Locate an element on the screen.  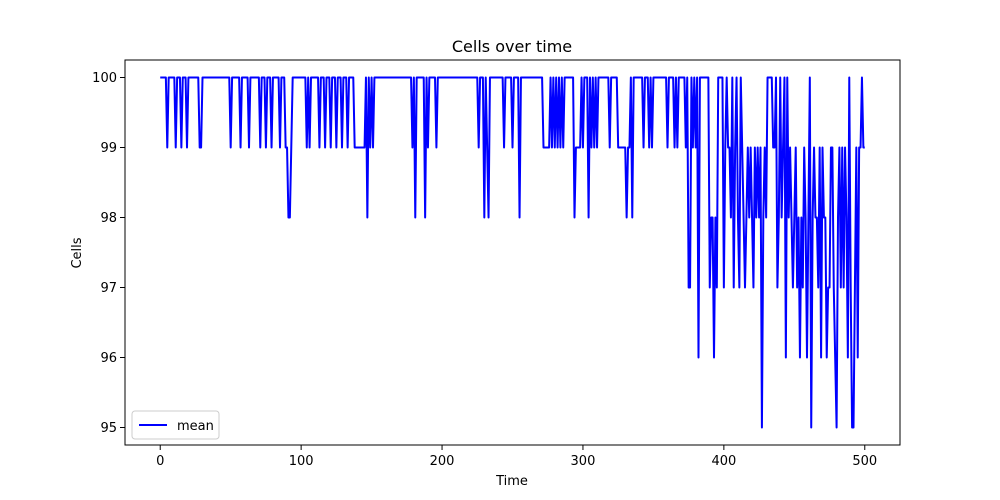
legend: mean is located at coordinates (175, 425).